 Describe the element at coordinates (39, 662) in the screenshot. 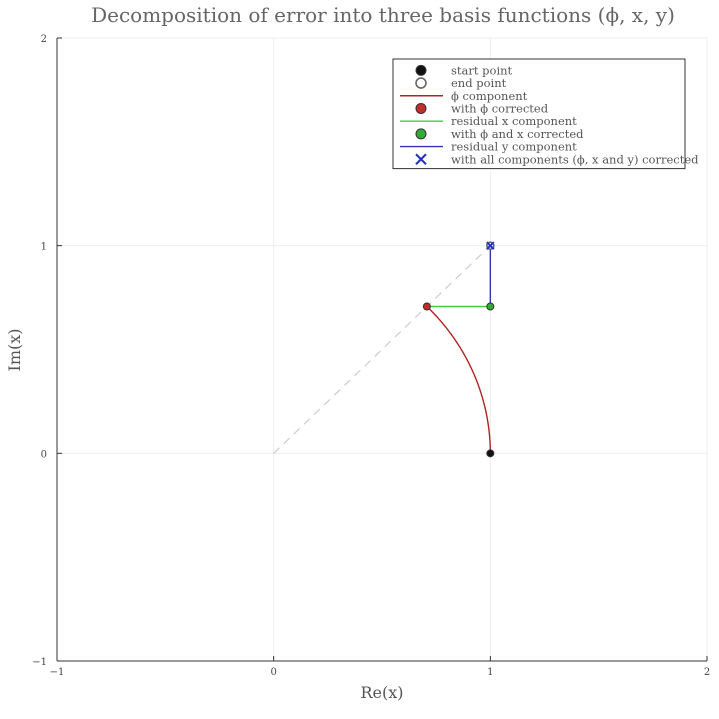

I see `y-tick-label: −1` at that location.